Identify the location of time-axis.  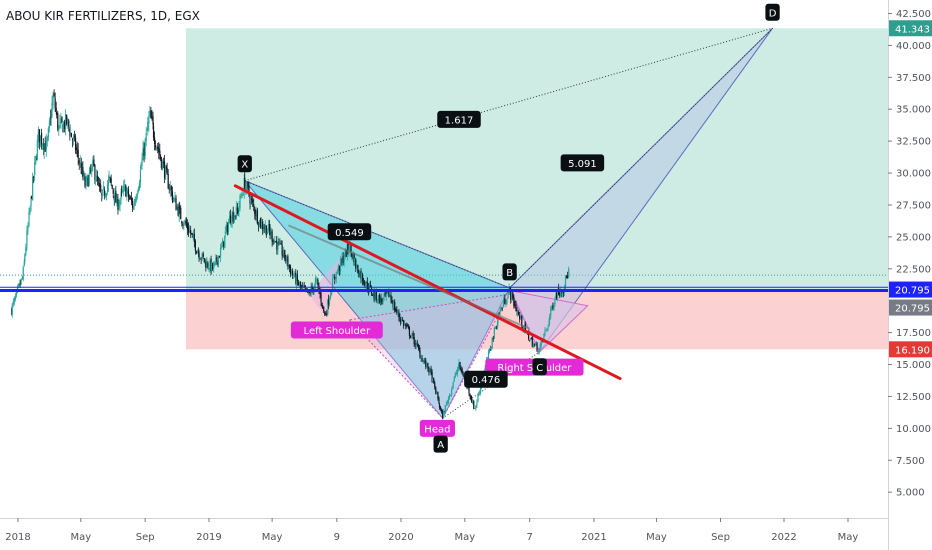
(444, 534).